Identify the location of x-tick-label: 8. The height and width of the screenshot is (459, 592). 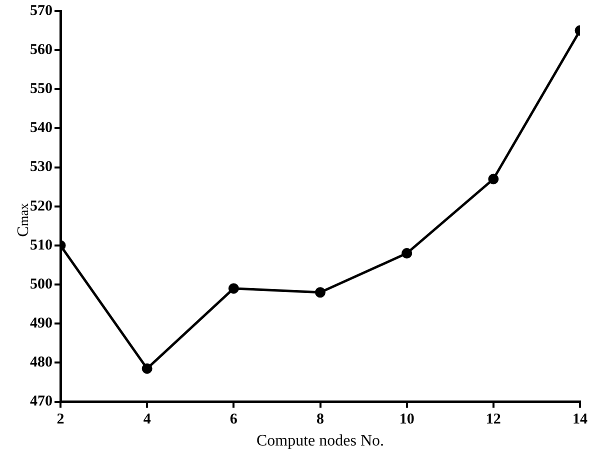
(320, 420).